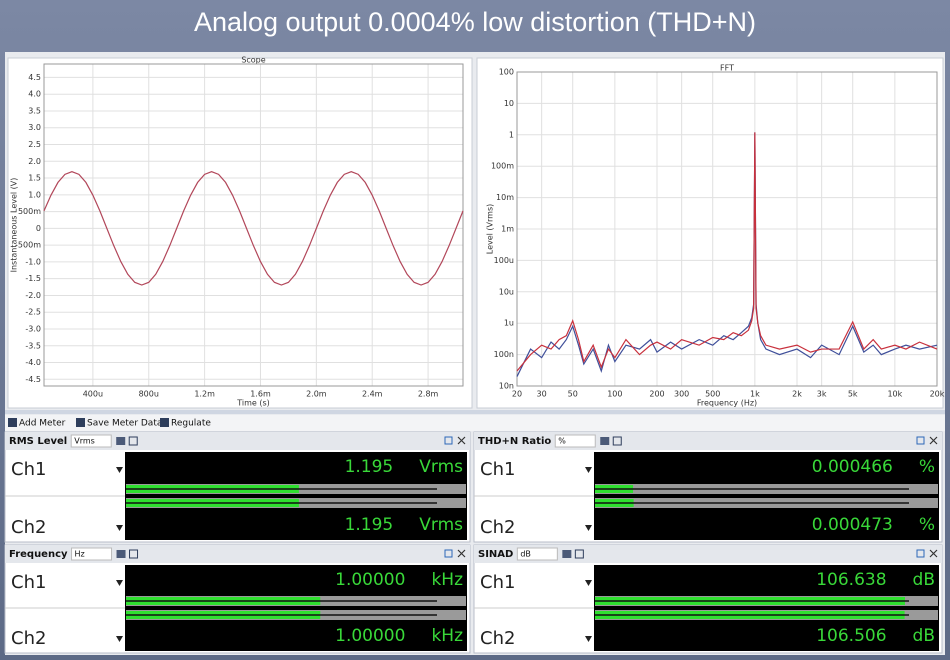 This screenshot has width=950, height=660. I want to click on y-tick-label: 100m, so click(502, 166).